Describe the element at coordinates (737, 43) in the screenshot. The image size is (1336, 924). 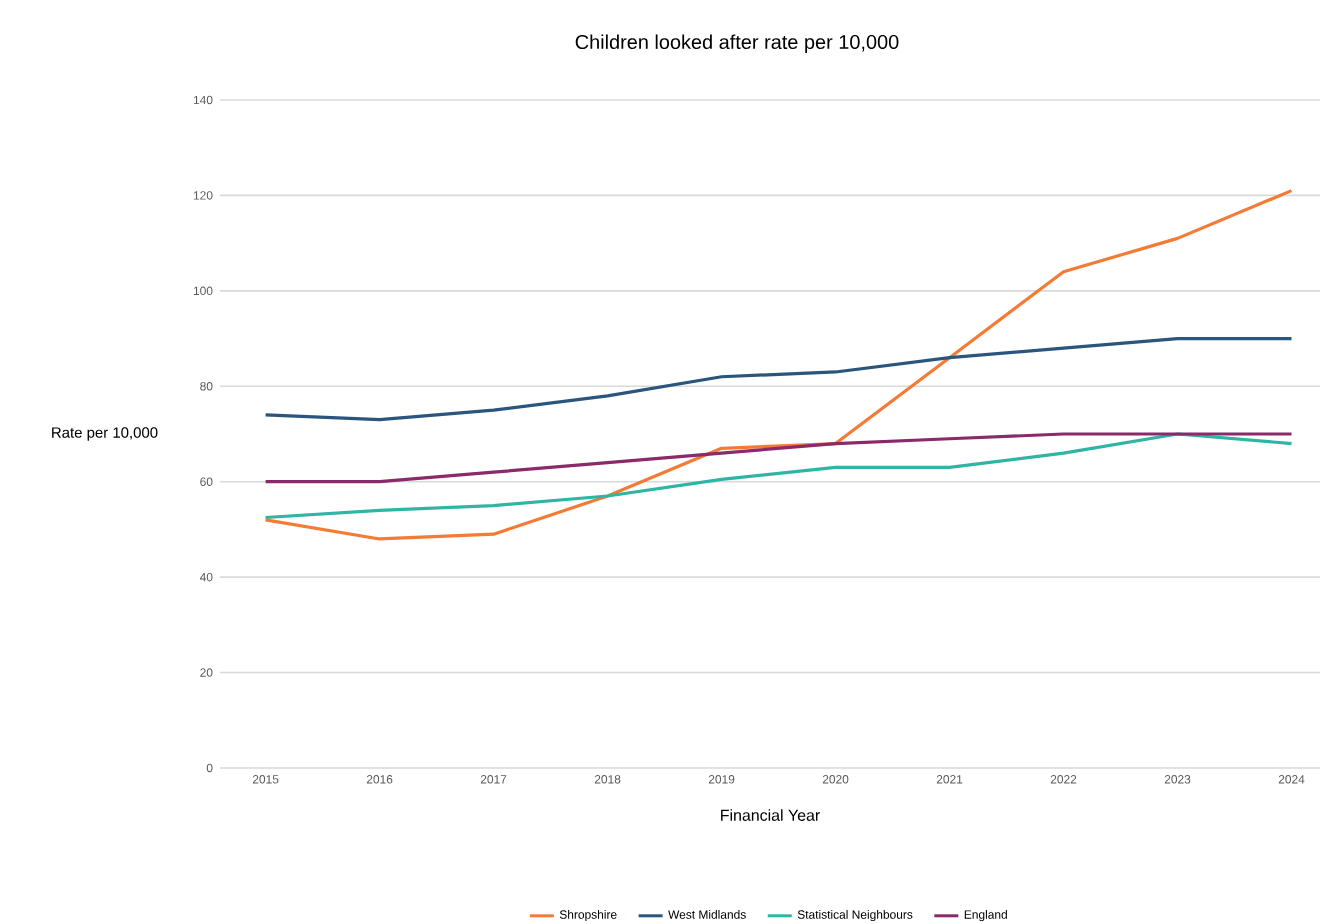
I see `chart-title: Children looked after rate per 10,000` at that location.